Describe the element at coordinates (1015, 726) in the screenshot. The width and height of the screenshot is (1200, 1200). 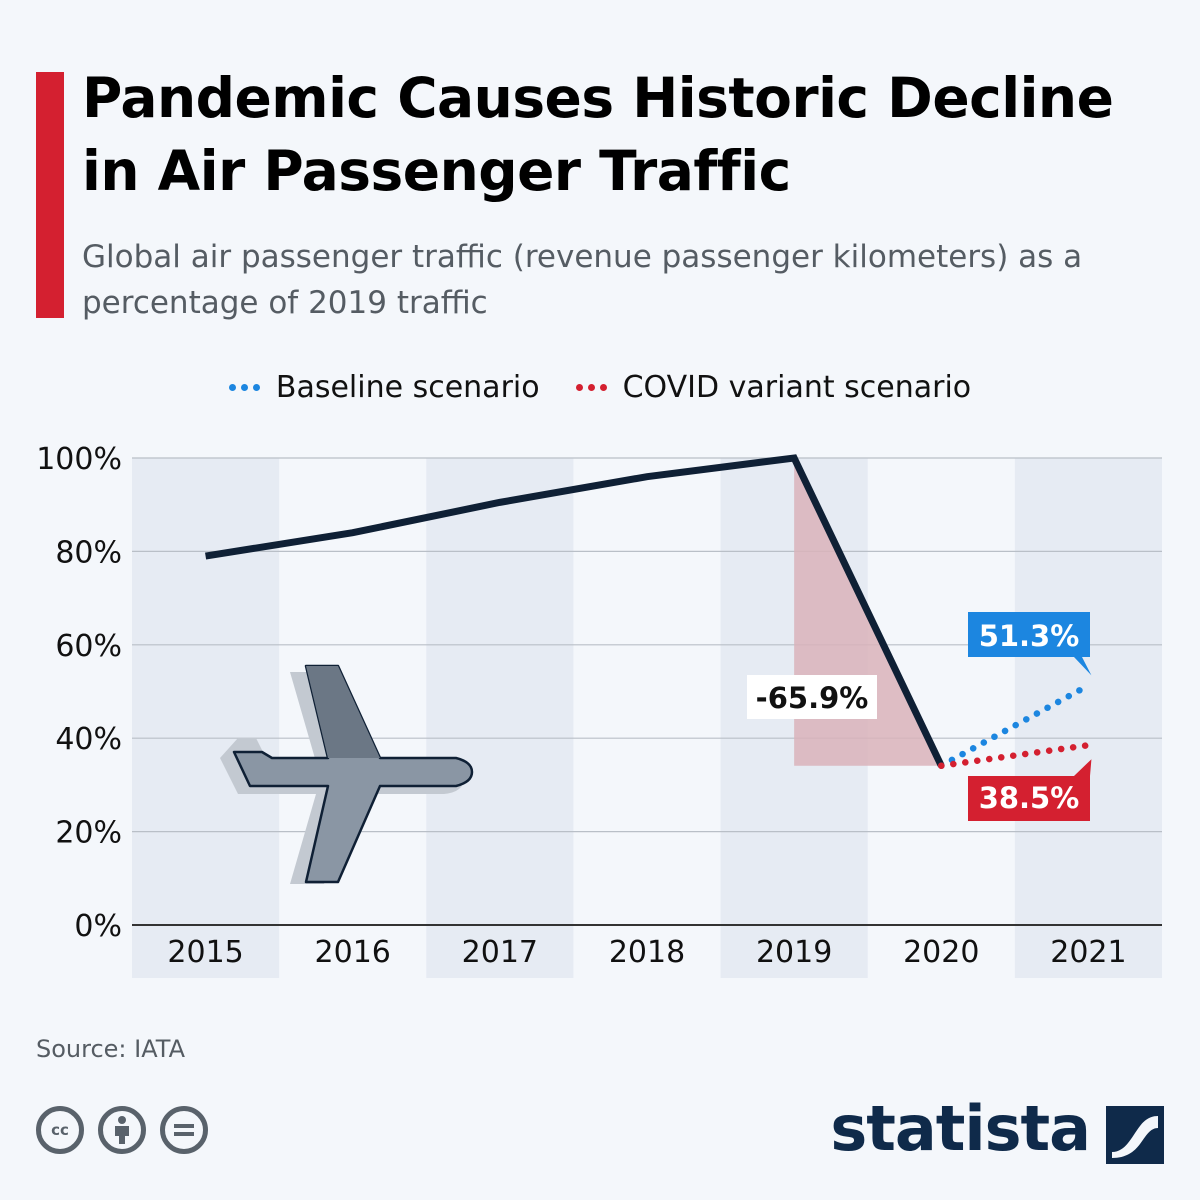
I see `series-line-baseline` at that location.